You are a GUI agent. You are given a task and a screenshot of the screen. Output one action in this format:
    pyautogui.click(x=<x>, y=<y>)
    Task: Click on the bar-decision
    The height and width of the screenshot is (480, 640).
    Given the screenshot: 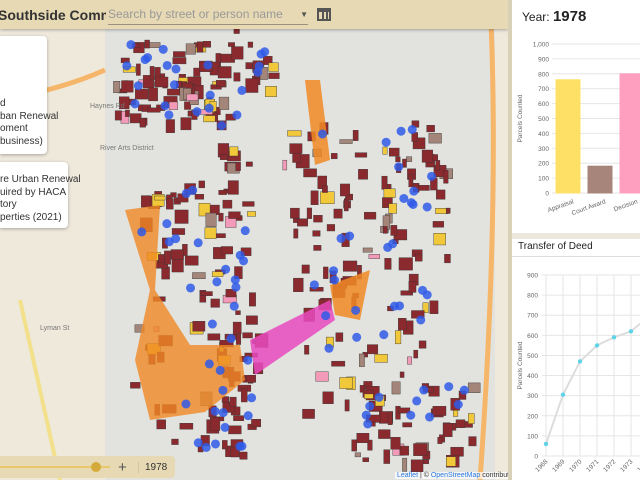 What is the action you would take?
    pyautogui.click(x=629, y=133)
    